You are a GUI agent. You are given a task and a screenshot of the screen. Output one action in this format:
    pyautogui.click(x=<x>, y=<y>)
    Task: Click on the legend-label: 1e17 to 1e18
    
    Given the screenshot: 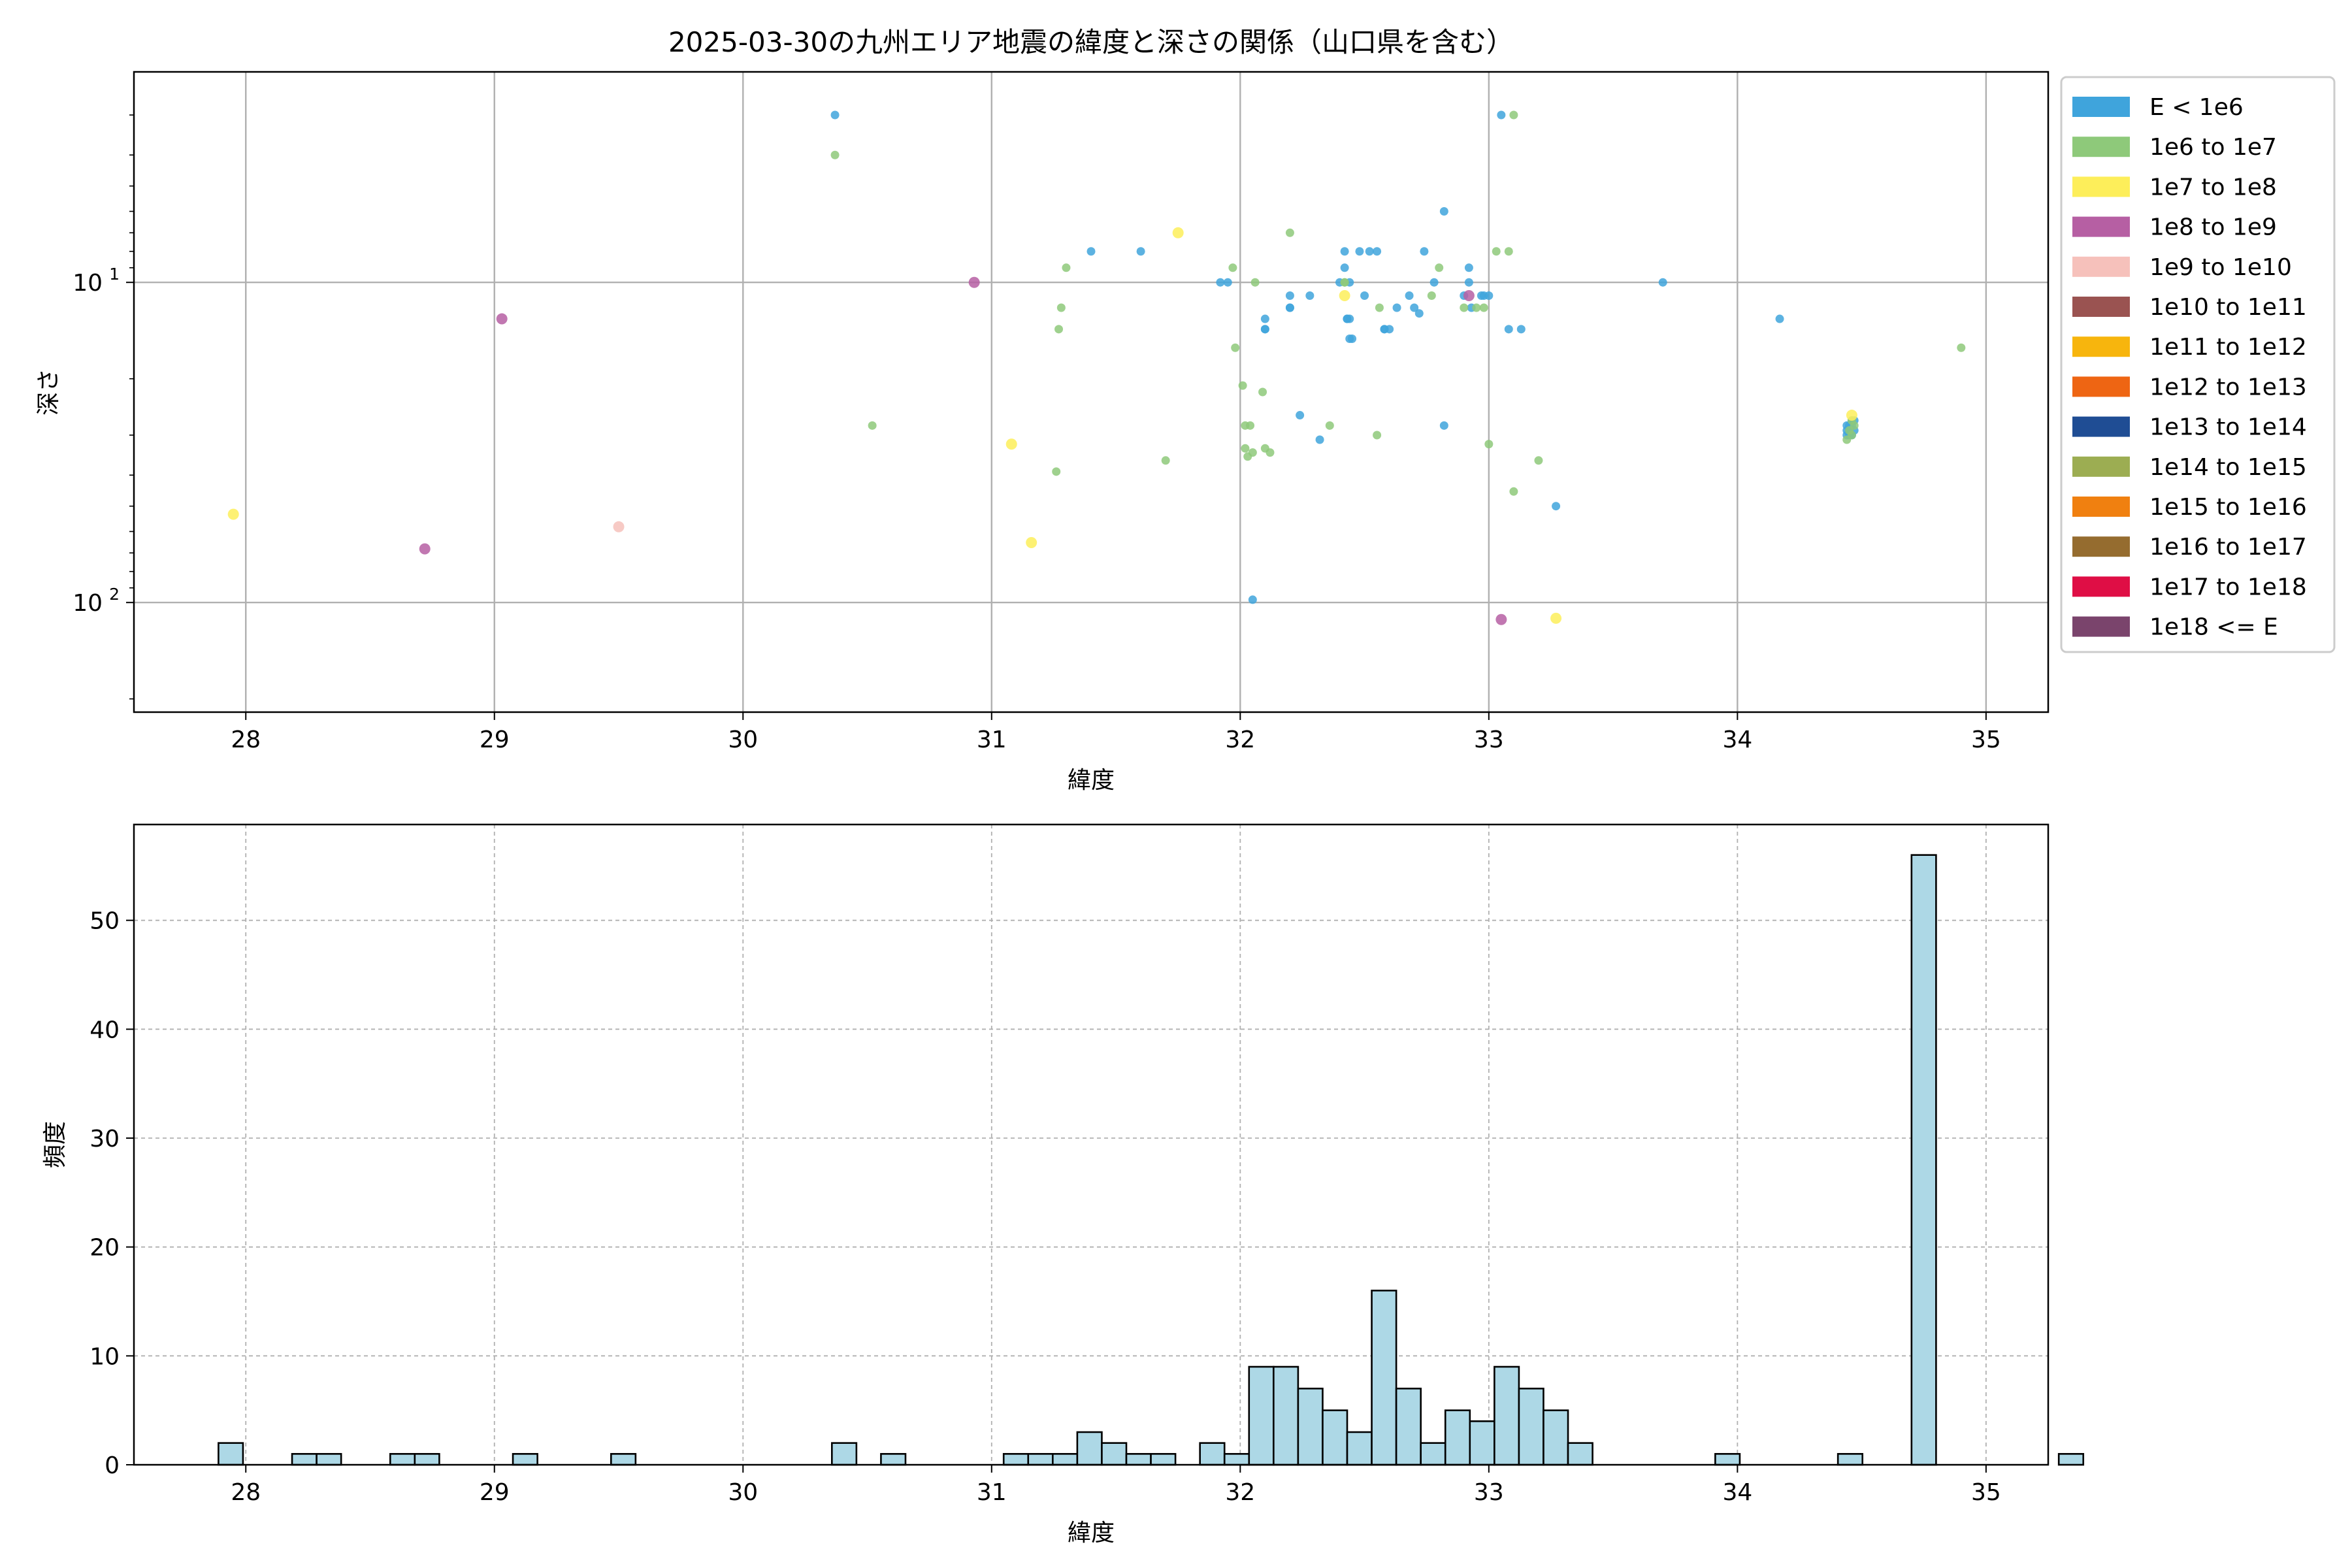 What is the action you would take?
    pyautogui.click(x=2228, y=587)
    